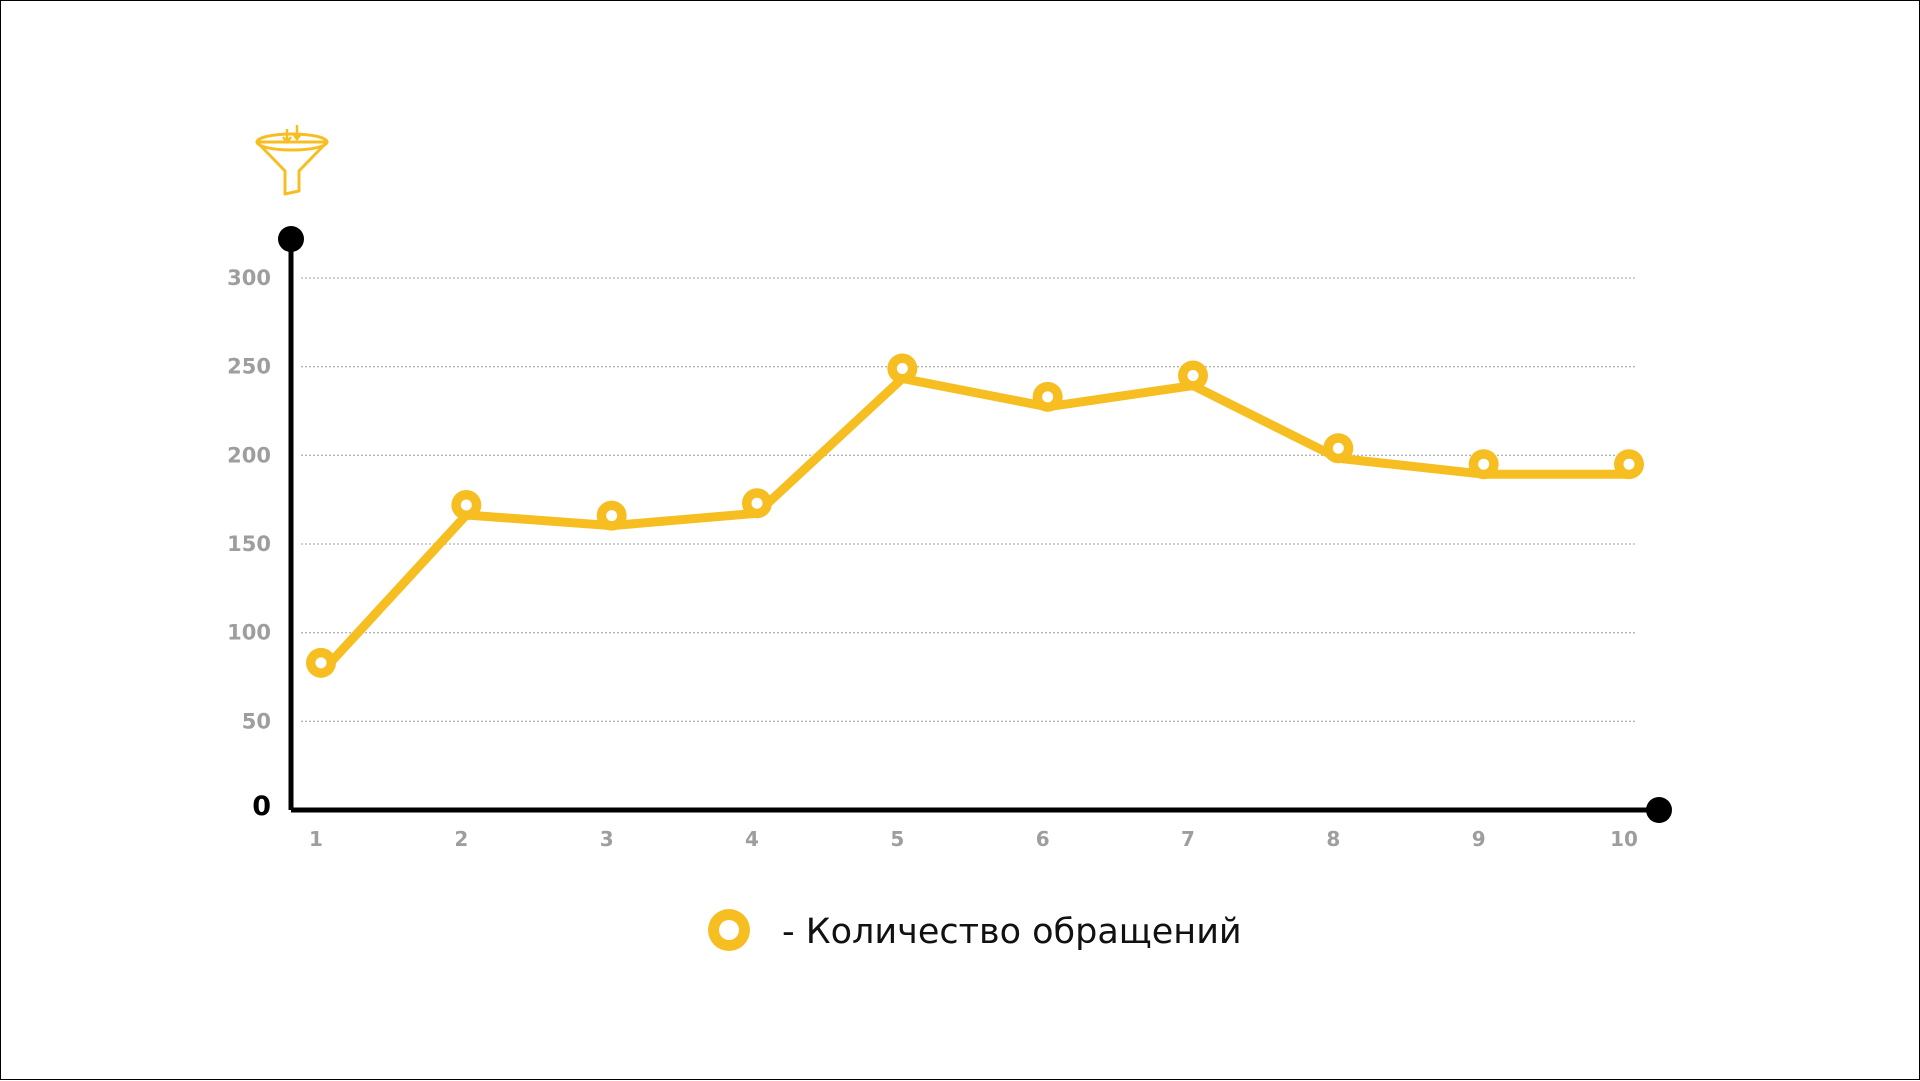 This screenshot has width=1920, height=1081. Describe the element at coordinates (1333, 839) in the screenshot. I see `x-tick-label: 8` at that location.